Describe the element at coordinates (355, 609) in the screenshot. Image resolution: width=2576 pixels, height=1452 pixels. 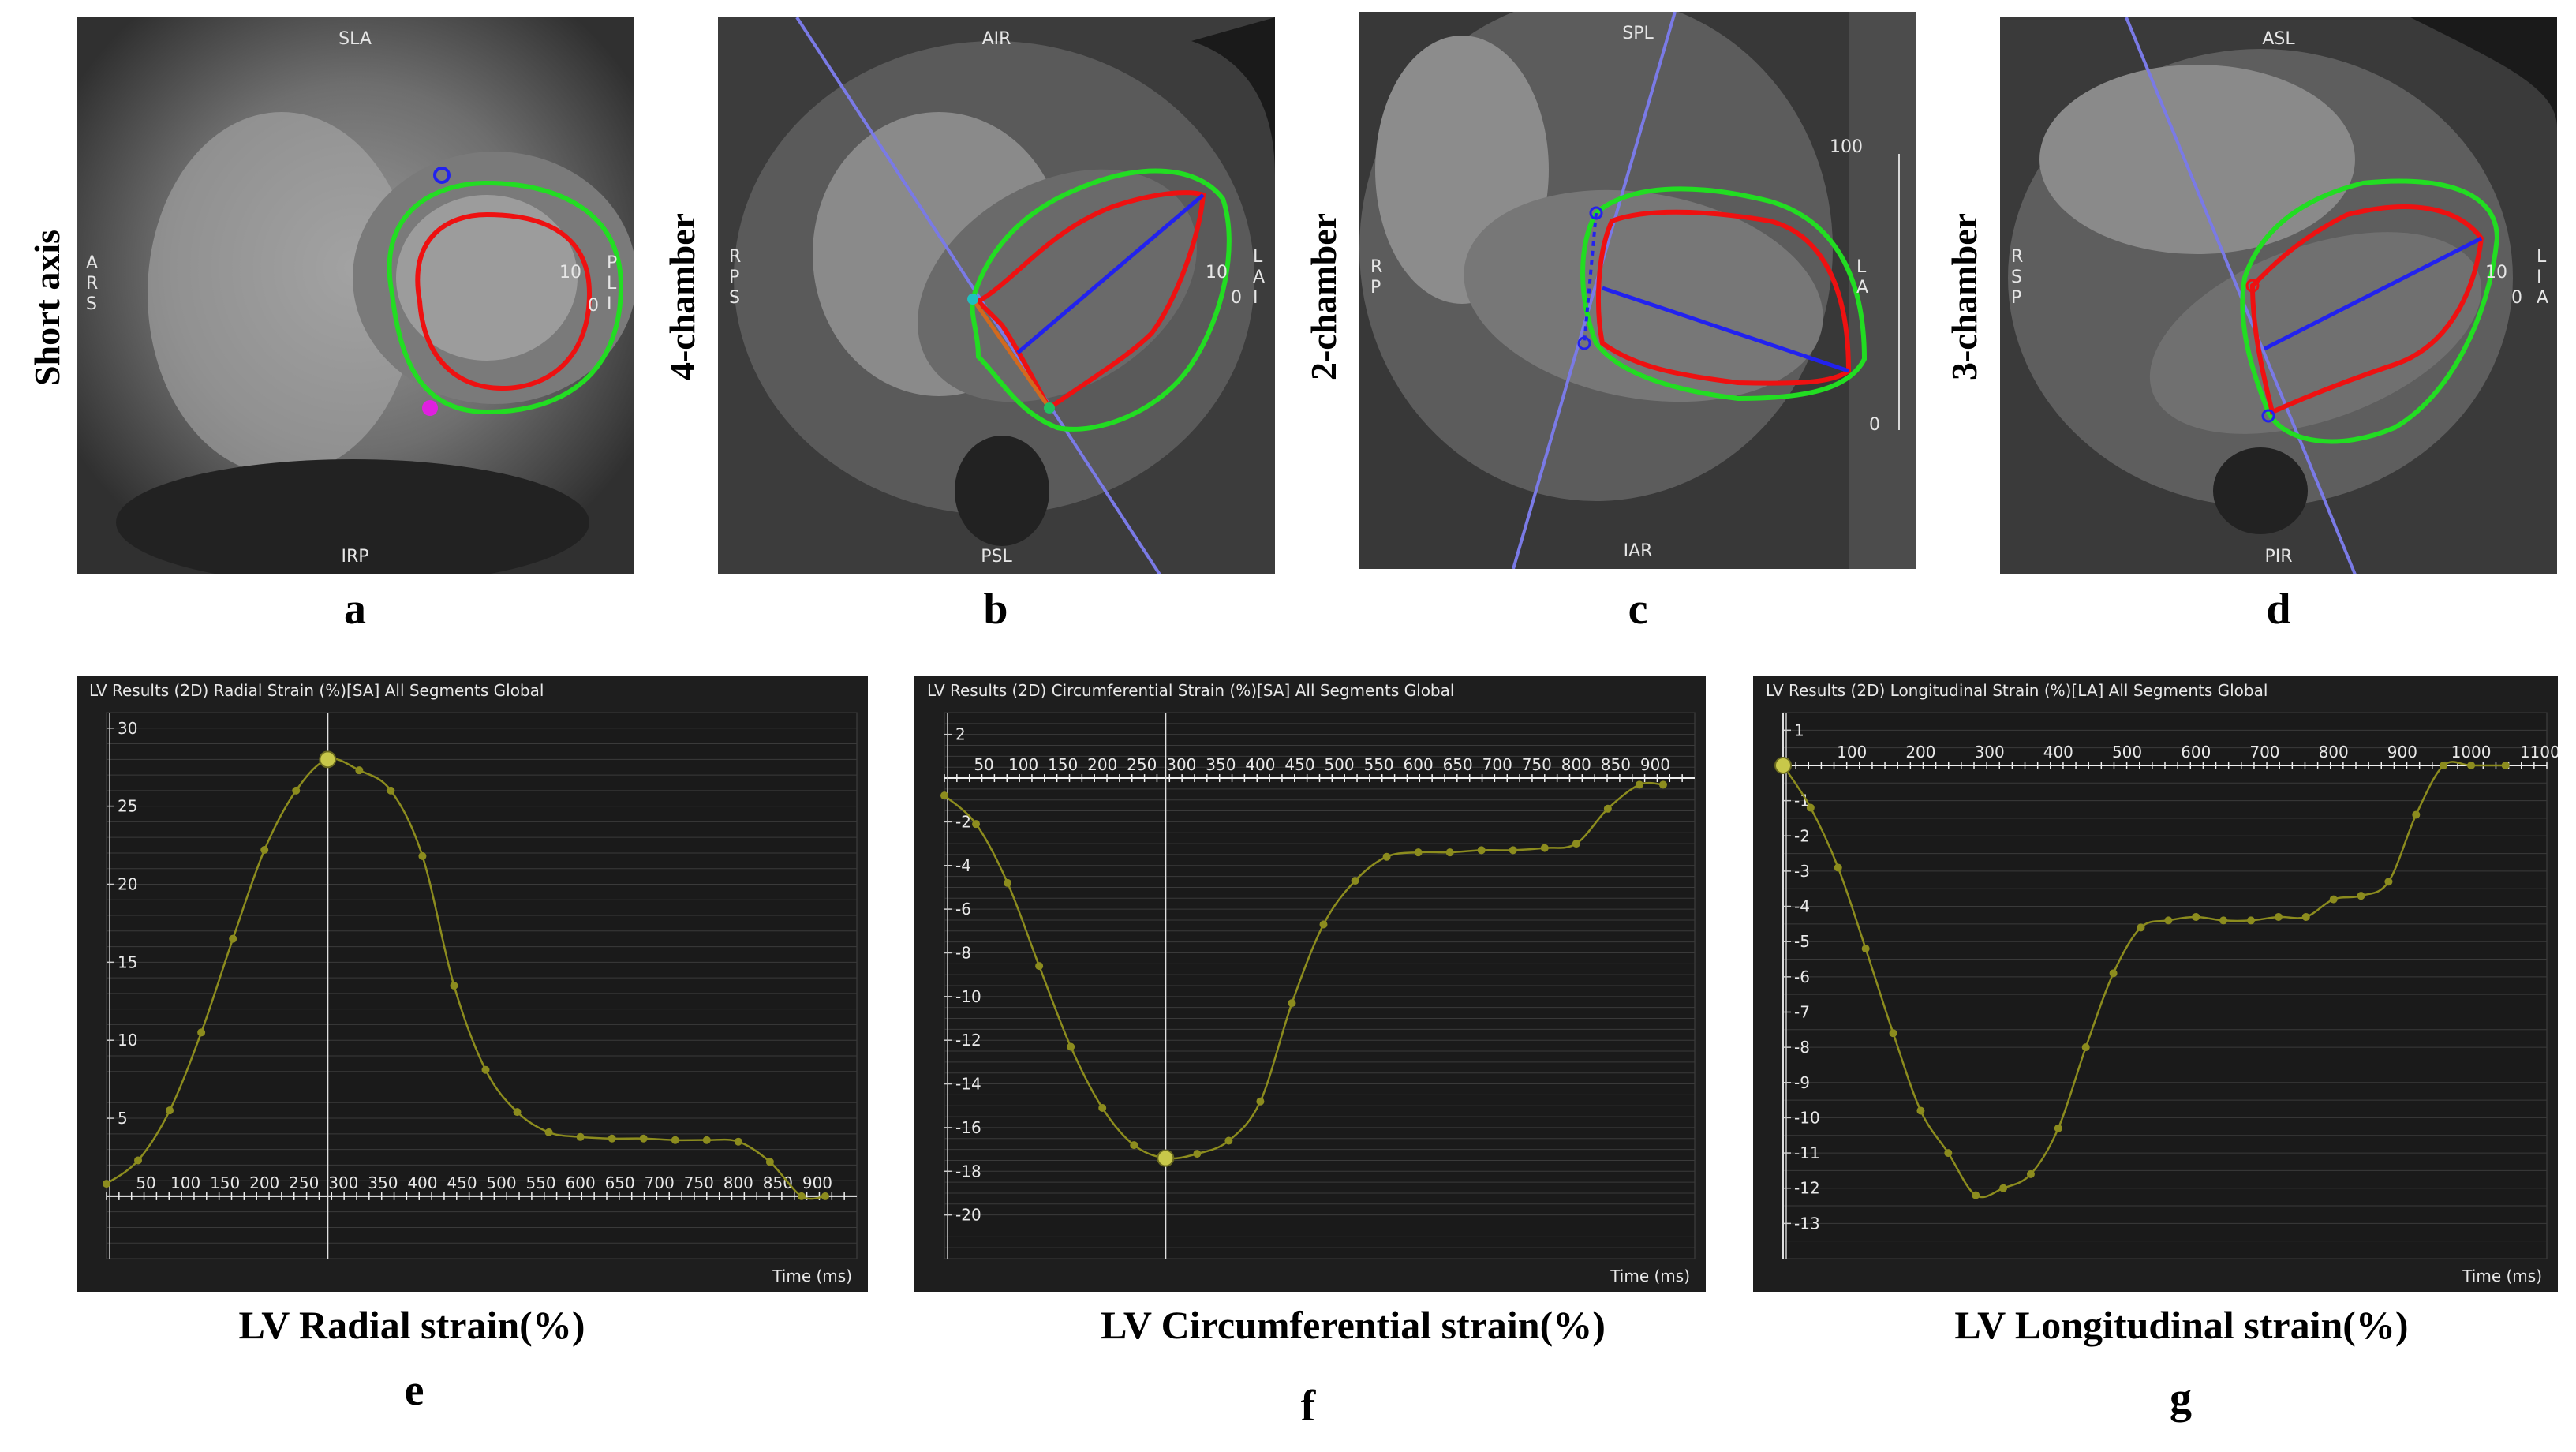
I see `panel-letter-a: a` at that location.